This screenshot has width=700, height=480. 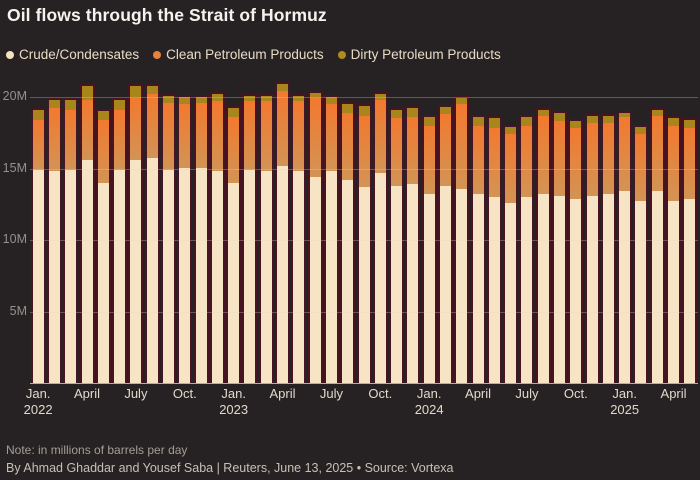 I want to click on bar-jan-2022, so click(x=38, y=245).